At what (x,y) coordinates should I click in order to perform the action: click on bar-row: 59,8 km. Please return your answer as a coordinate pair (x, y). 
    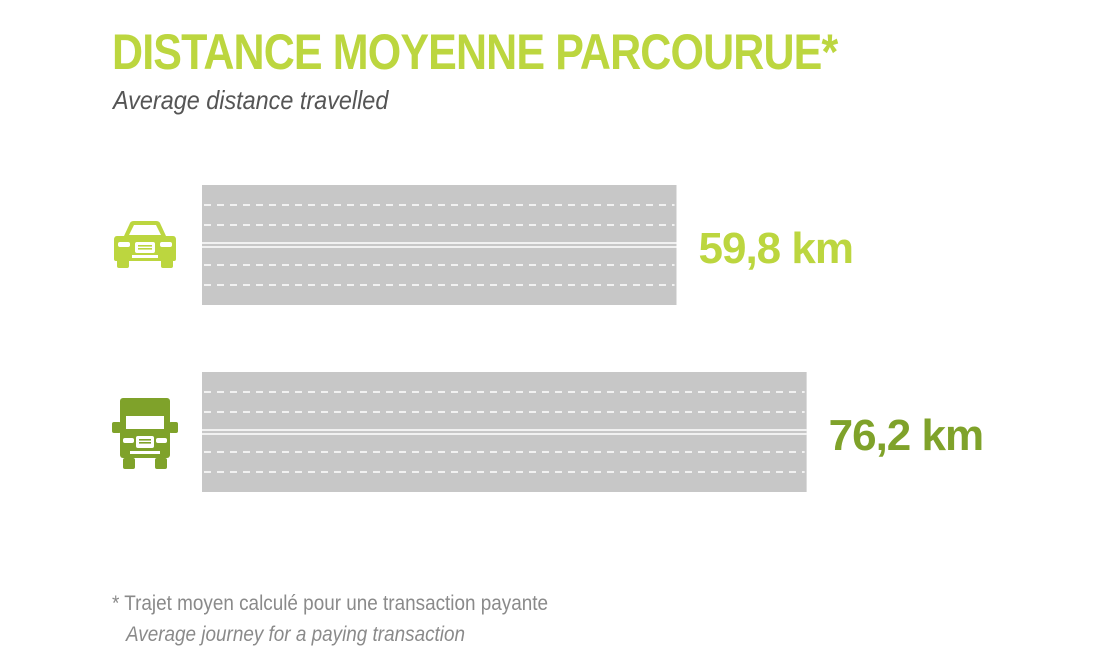
    Looking at the image, I should click on (484, 245).